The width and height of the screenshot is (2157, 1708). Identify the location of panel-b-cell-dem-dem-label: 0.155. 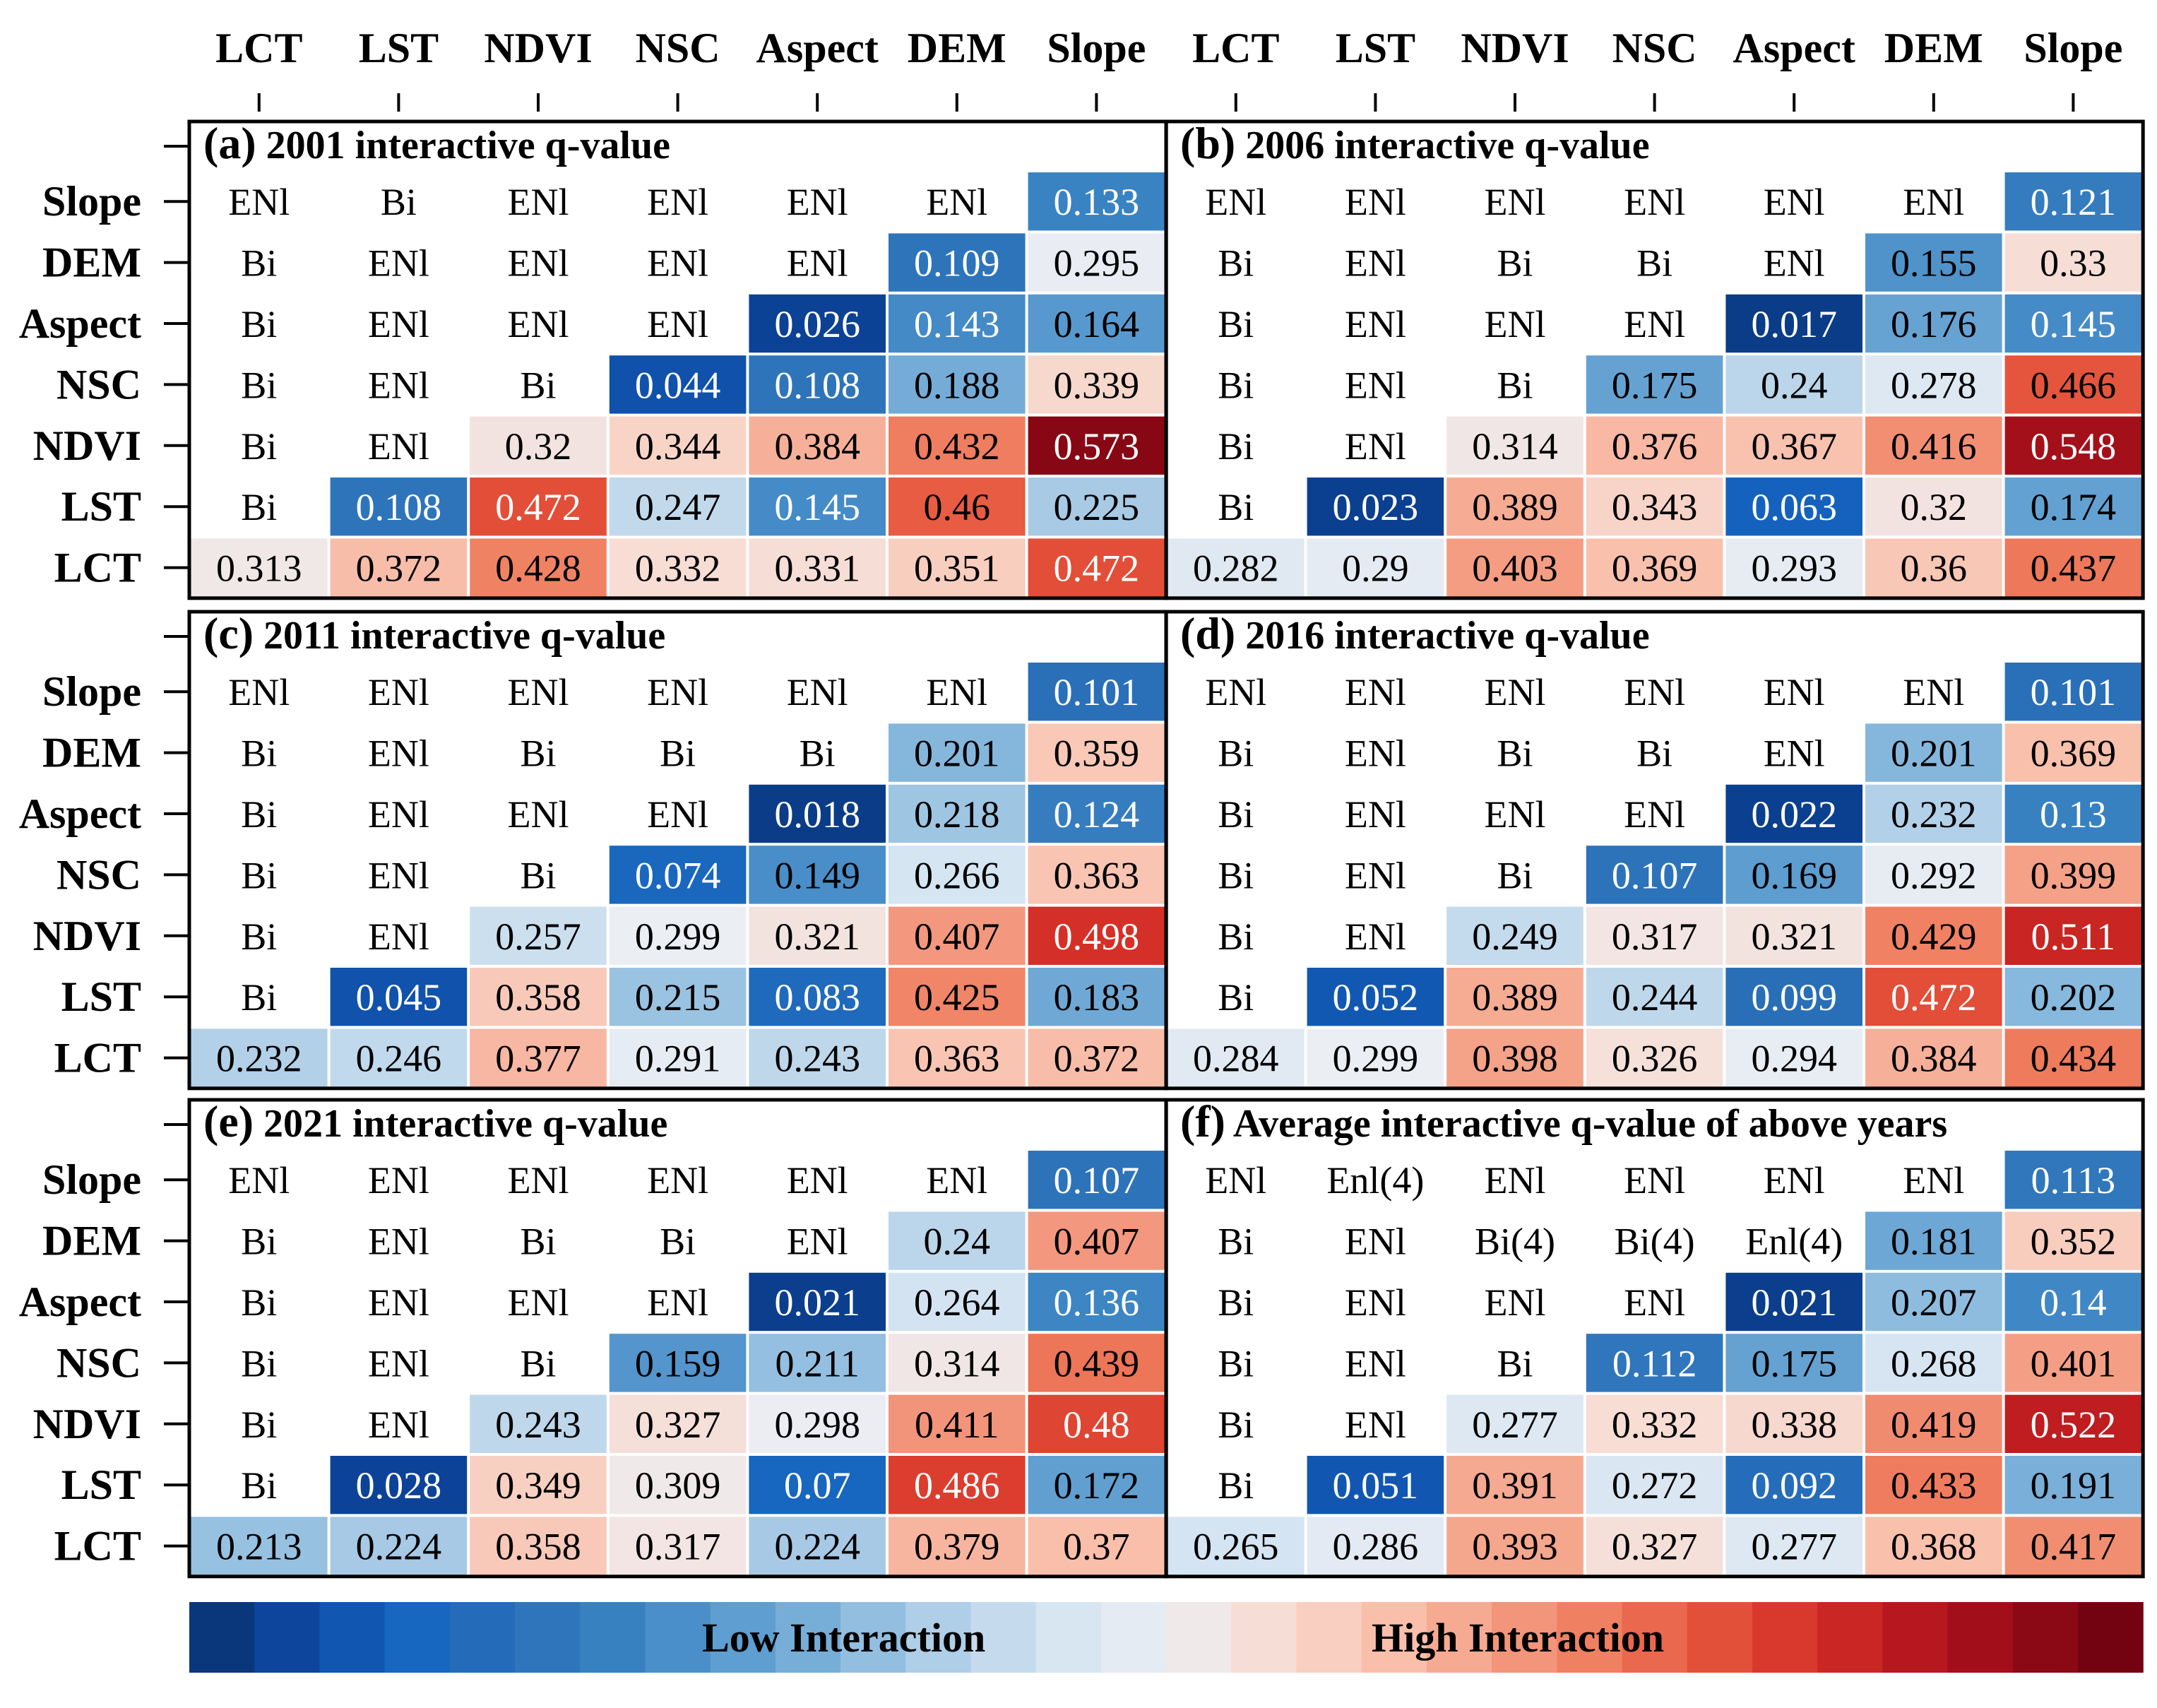
(1934, 263).